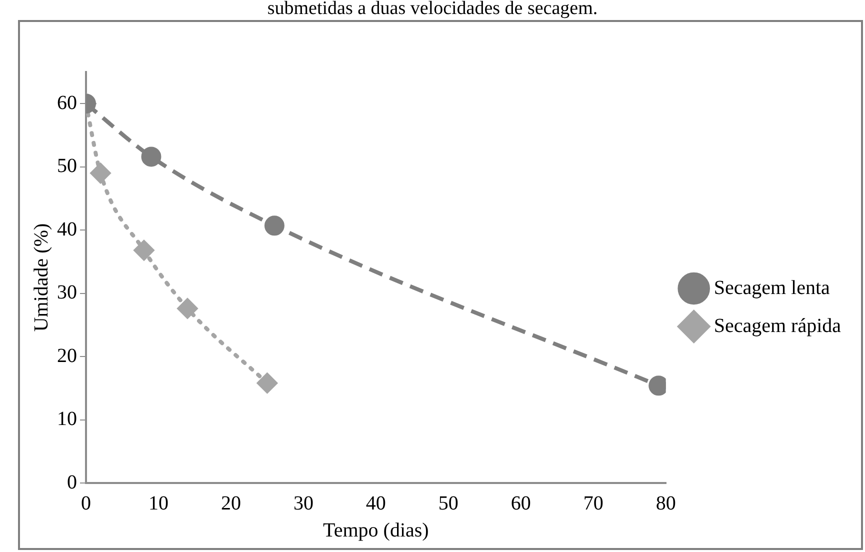 This screenshot has width=865, height=552. What do you see at coordinates (67, 293) in the screenshot?
I see `y-tick-label: 30` at bounding box center [67, 293].